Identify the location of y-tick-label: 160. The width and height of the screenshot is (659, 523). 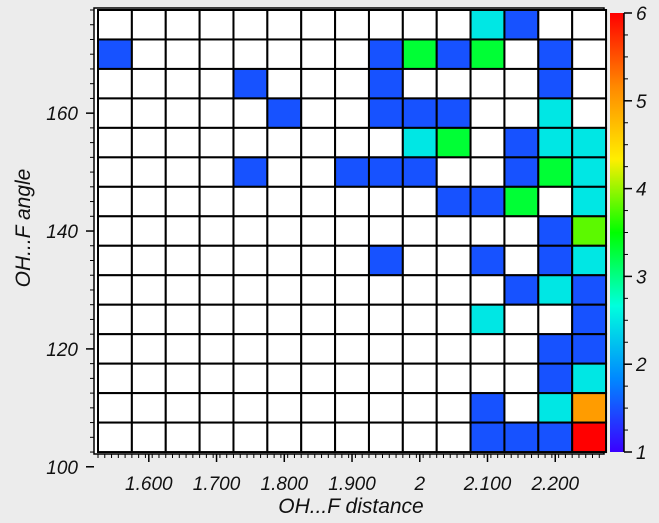
(62, 114).